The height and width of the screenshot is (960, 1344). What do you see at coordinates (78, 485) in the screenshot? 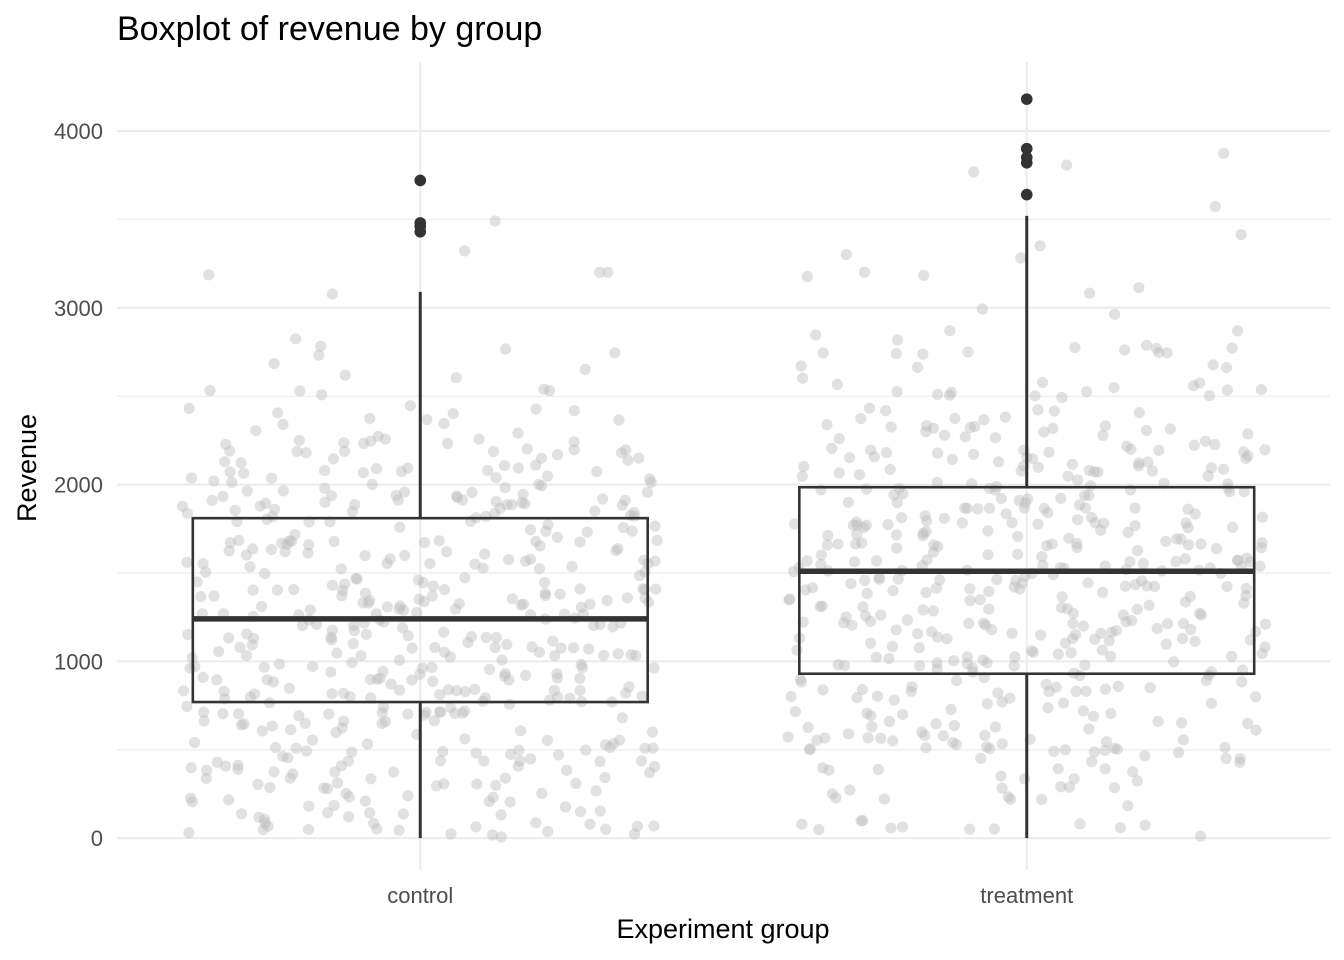
I see `y-tick-label: 2000` at bounding box center [78, 485].